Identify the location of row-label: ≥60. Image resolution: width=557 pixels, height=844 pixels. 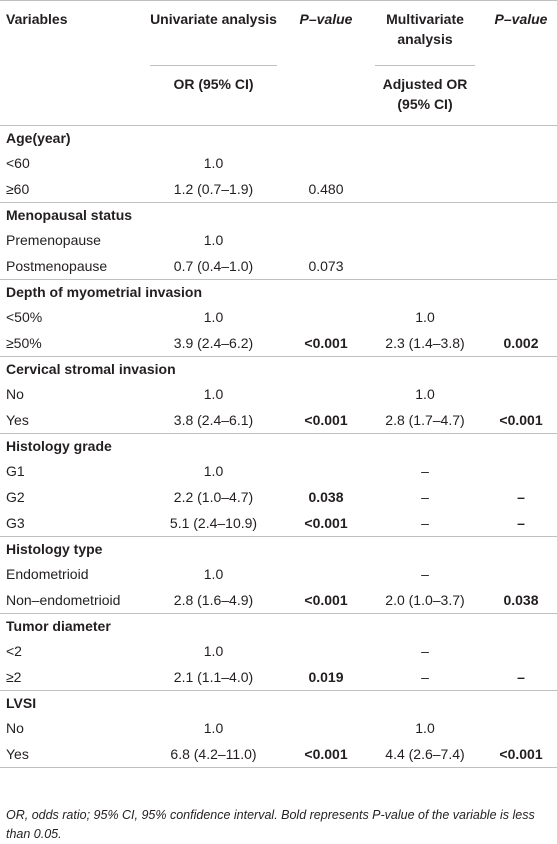
(18, 188).